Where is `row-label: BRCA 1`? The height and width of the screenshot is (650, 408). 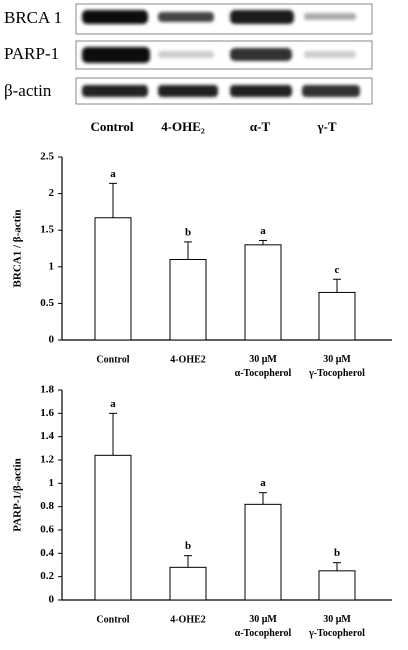
row-label: BRCA 1 is located at coordinates (33, 17).